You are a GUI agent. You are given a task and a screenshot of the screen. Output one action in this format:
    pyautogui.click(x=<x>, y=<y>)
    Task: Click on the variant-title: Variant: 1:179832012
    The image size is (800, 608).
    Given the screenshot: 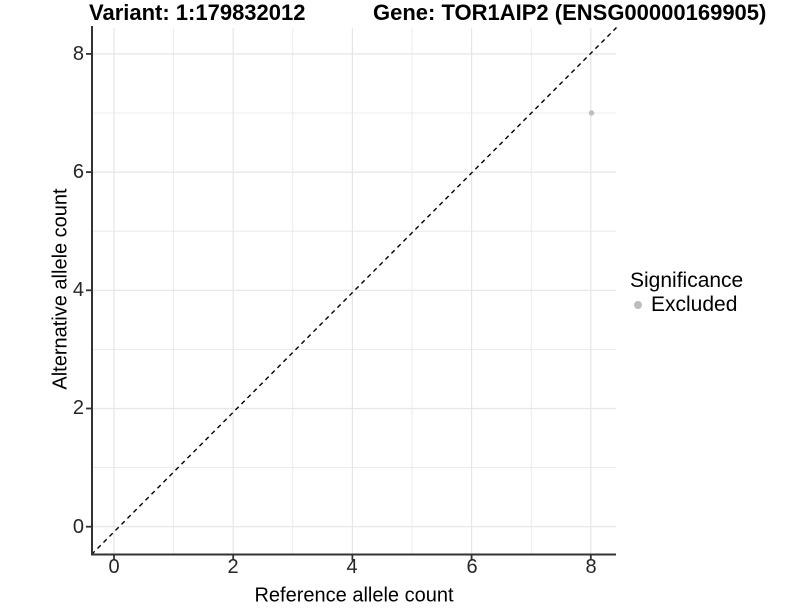 What is the action you would take?
    pyautogui.click(x=197, y=12)
    